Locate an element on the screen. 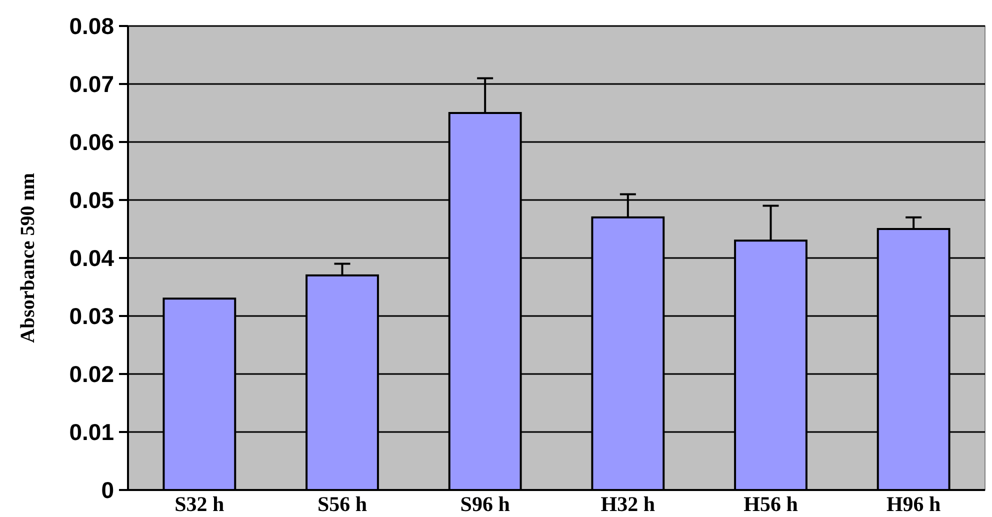 The height and width of the screenshot is (517, 992). y-tick-label: 0.03 is located at coordinates (91, 316).